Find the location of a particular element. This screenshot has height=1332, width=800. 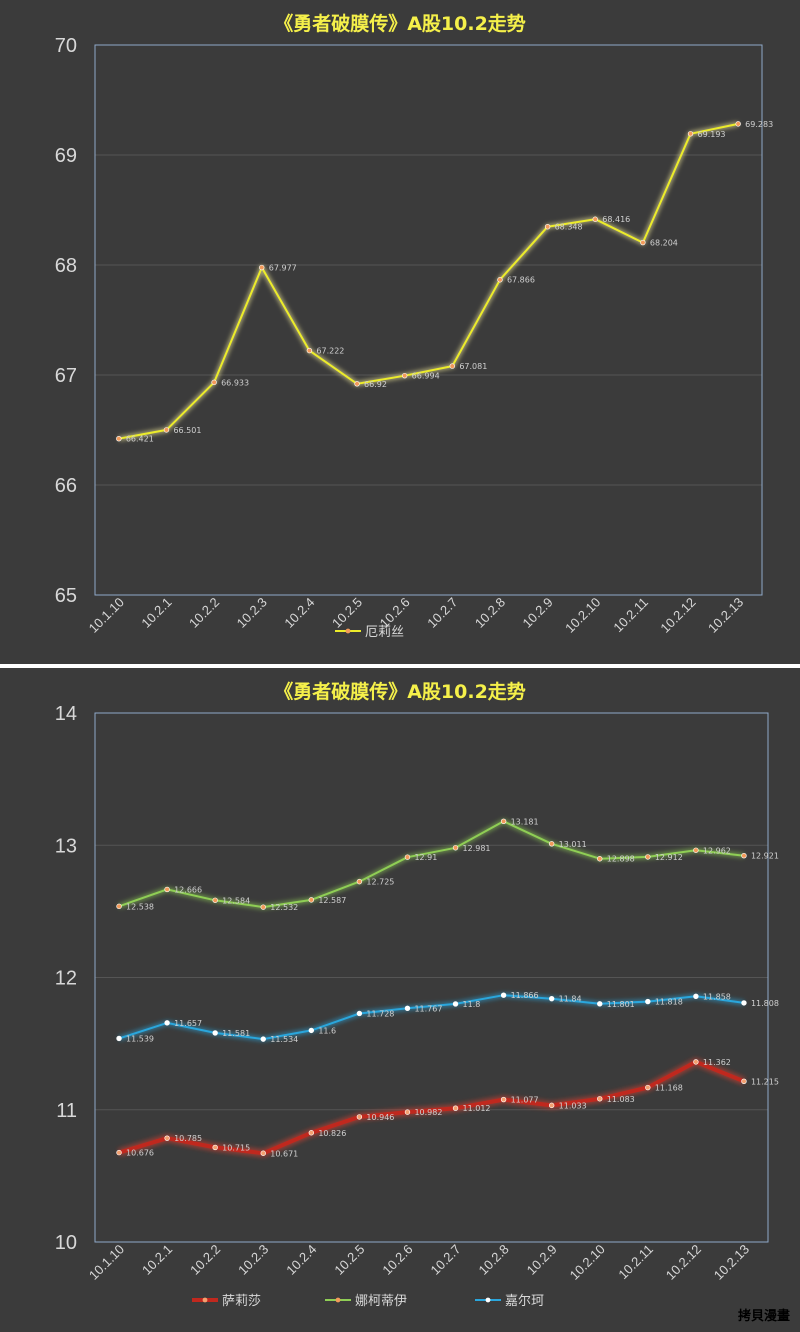

x-tick-label: 10.2.4 is located at coordinates (301, 1260).